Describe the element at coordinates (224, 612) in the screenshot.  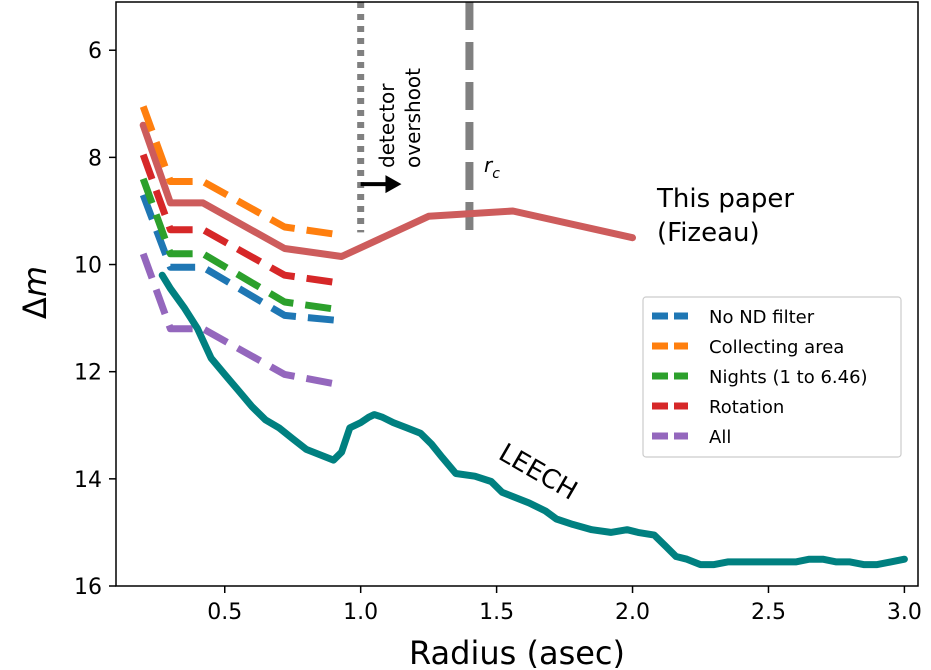
I see `x-tick-label: 0.5` at that location.